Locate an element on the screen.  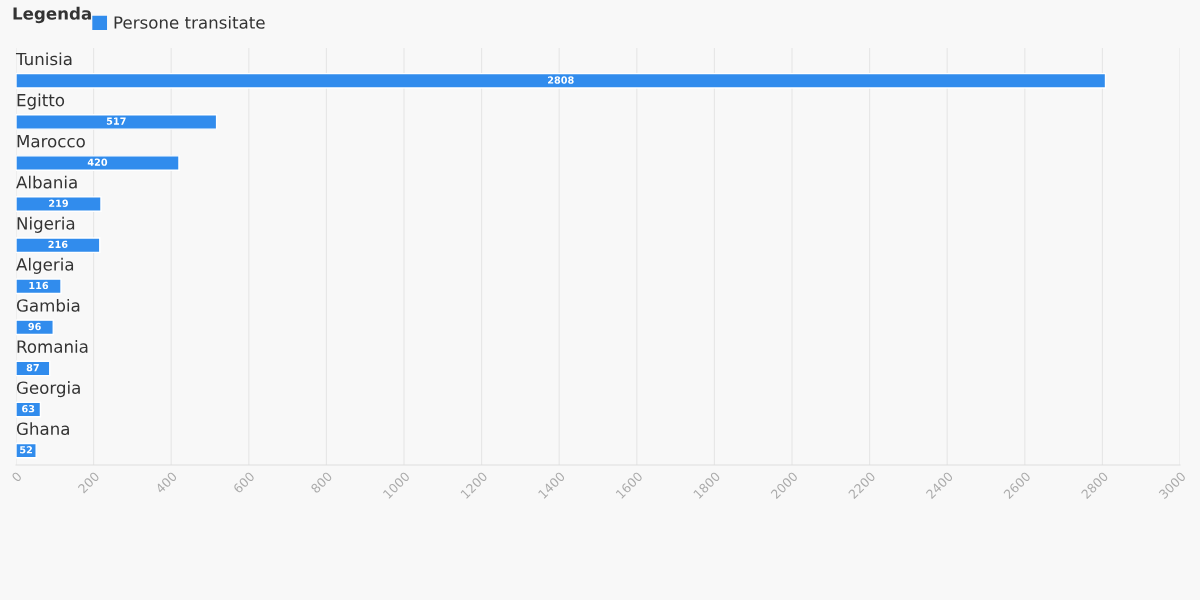
data-label: 87 is located at coordinates (32, 367).